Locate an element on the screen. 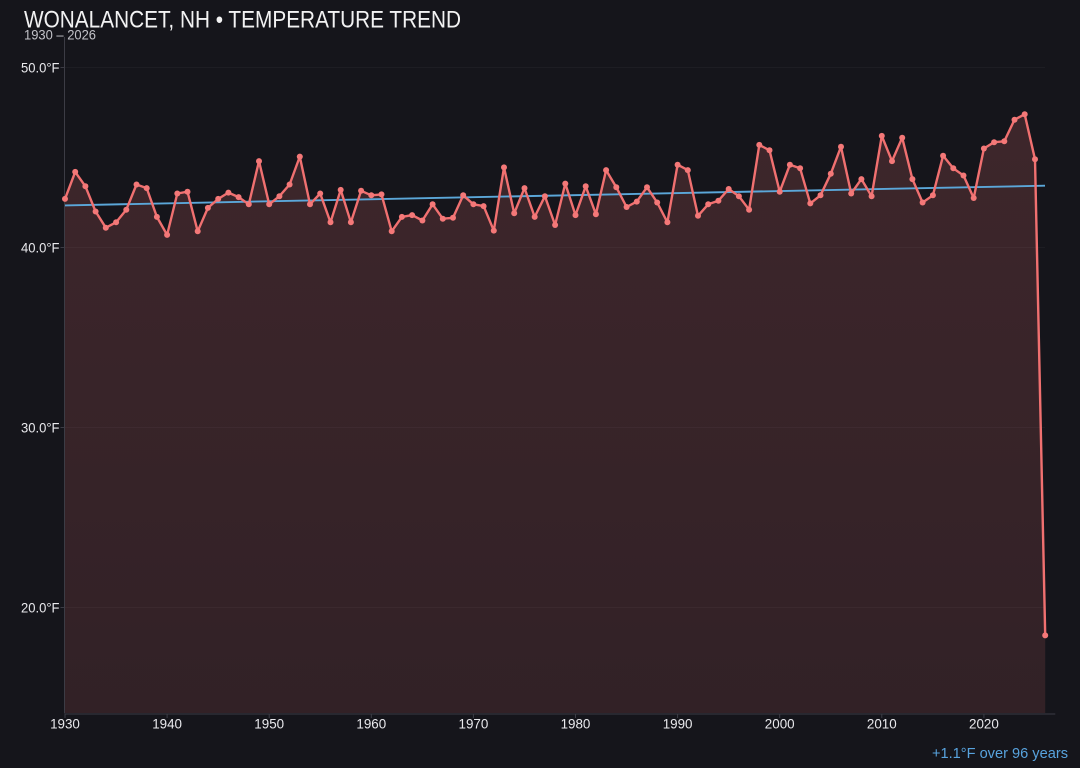  svg-text: 1950 is located at coordinates (269, 724).